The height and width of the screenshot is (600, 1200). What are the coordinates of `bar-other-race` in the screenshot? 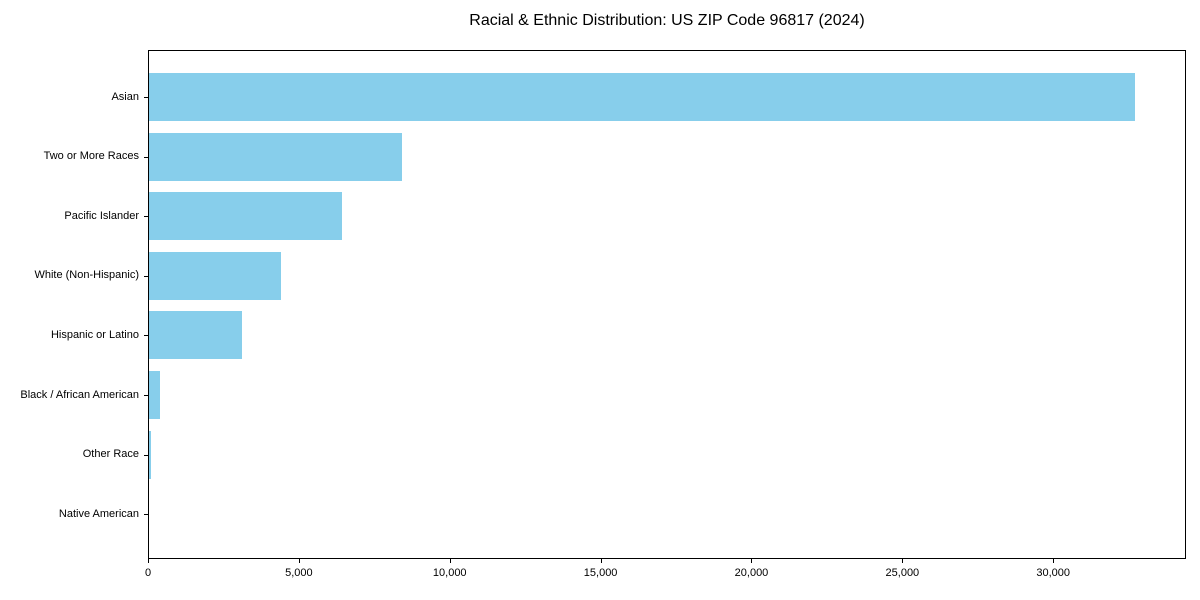 It's located at (150, 454).